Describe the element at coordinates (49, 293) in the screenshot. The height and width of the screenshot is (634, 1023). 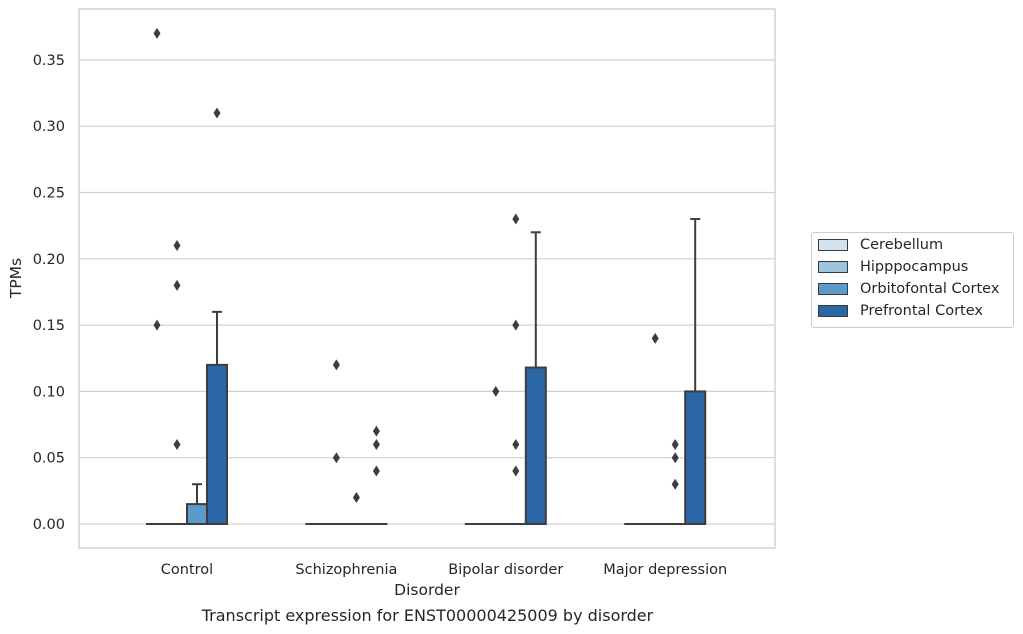
I see `y-tick-labels: 0.00 0.05 0.10 0.15 0.20 0.25 0.30 0.35` at that location.